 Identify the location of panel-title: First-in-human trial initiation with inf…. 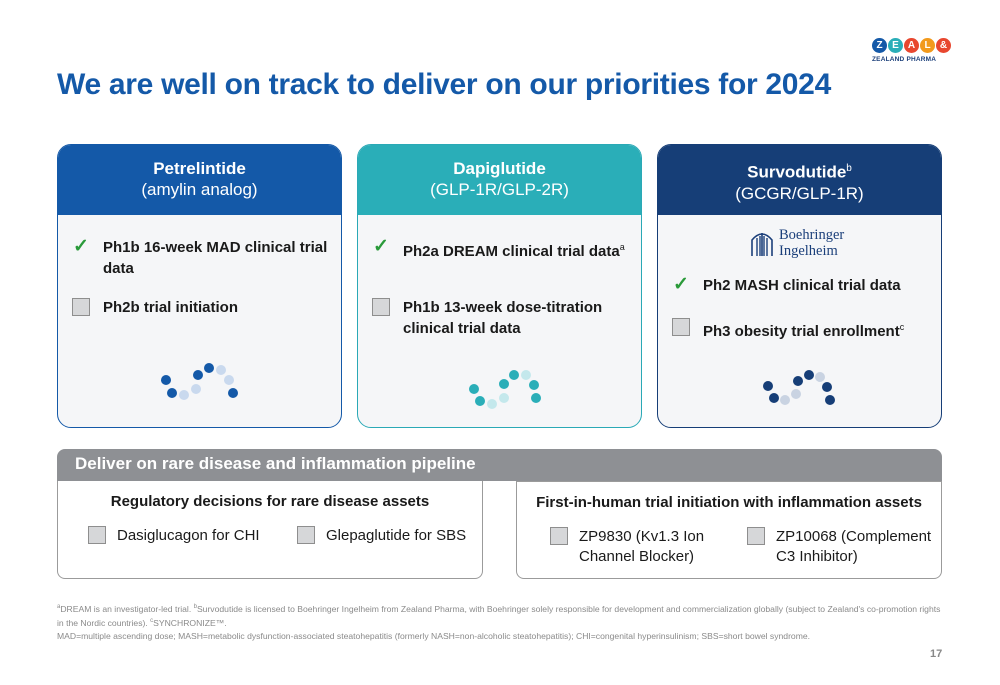
(729, 502).